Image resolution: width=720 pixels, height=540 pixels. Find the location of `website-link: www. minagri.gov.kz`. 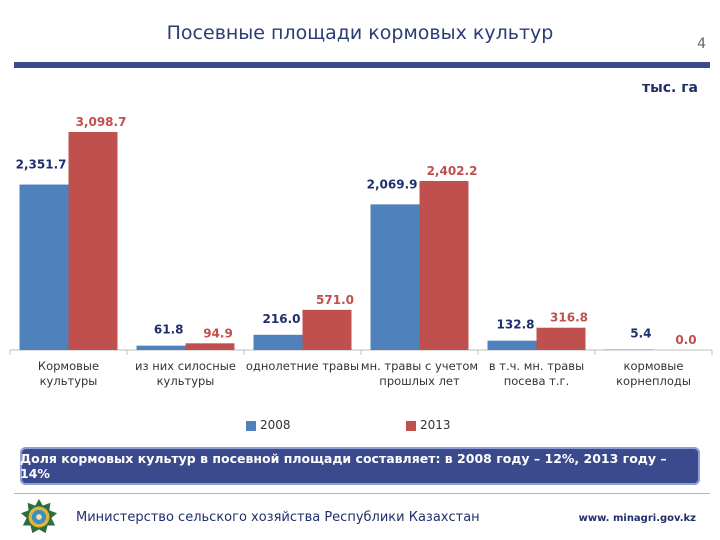

website-link: www. minagri.gov.kz is located at coordinates (637, 518).